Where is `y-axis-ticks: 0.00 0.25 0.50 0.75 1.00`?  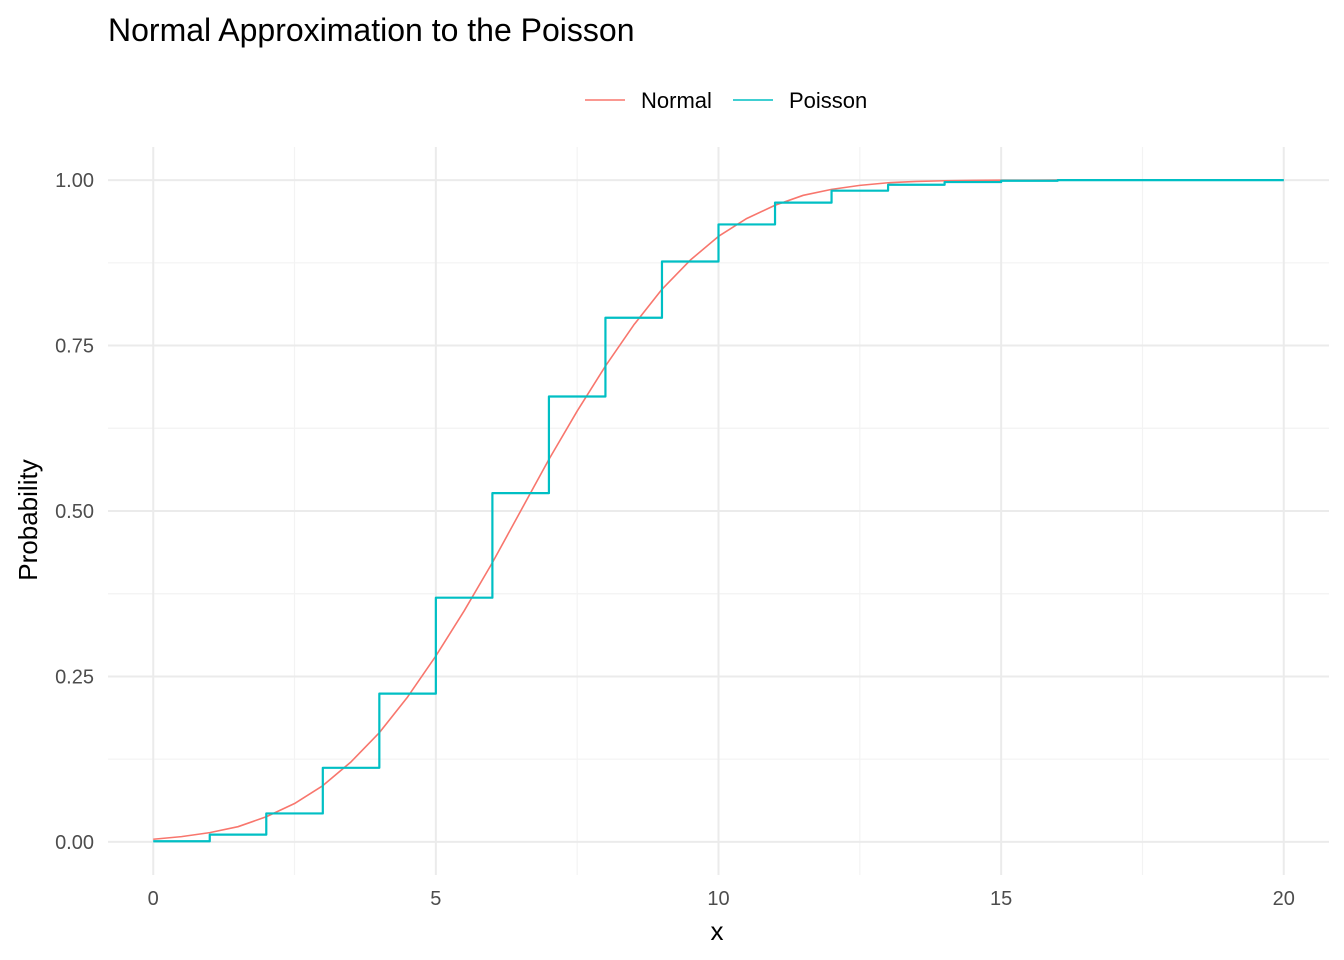 y-axis-ticks: 0.00 0.25 0.50 0.75 1.00 is located at coordinates (74, 512).